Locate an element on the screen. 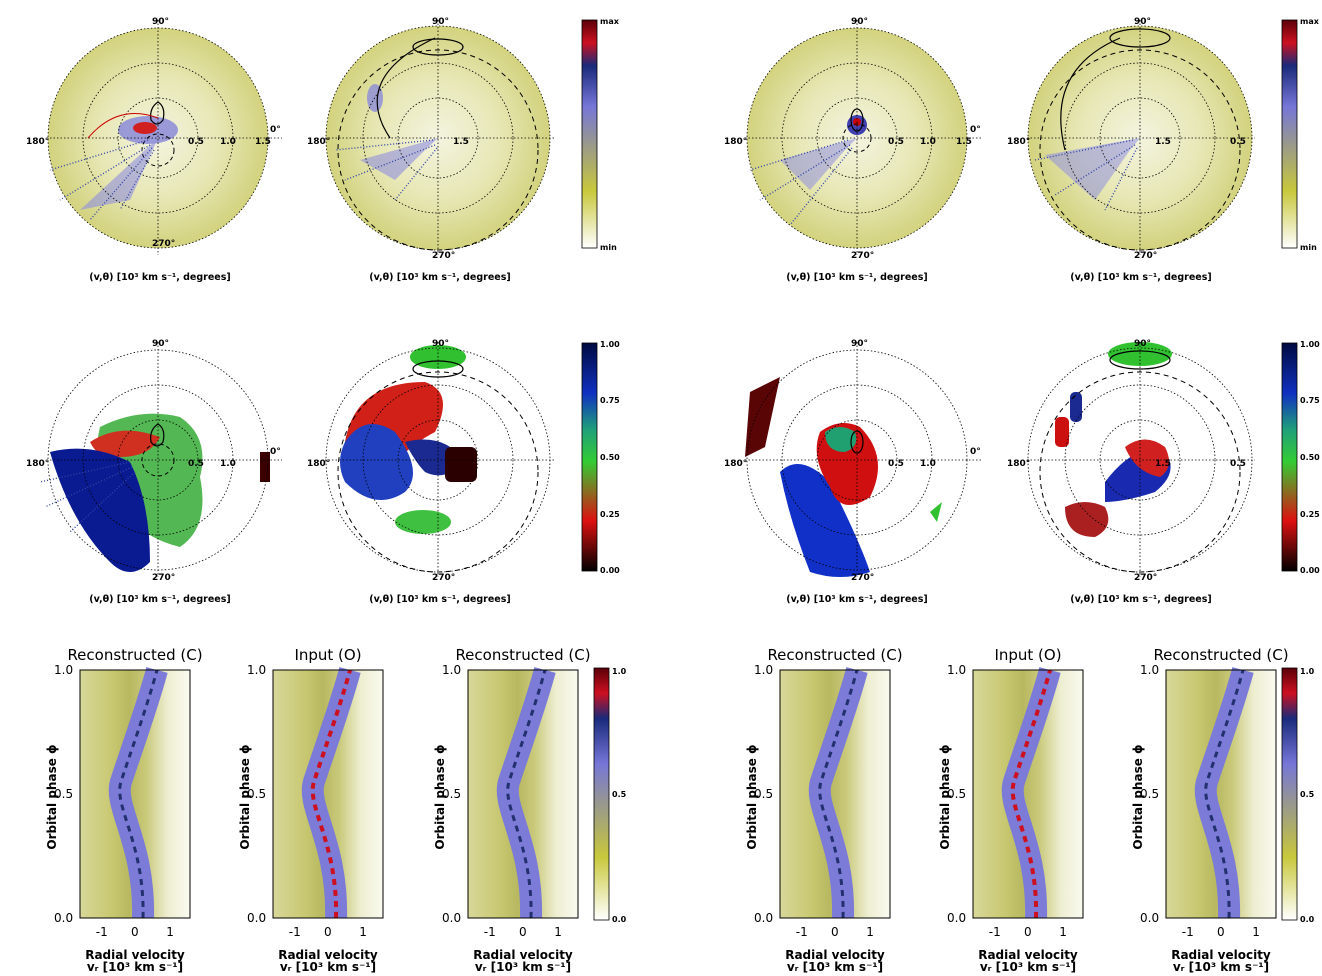  polar-map-1: 90° 180° 270° 0° 0.5 1.0 1.5 is located at coordinates (154, 136).